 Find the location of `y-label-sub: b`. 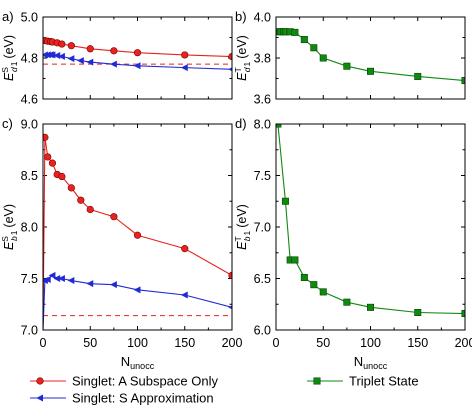

y-label-sub: b is located at coordinates (247, 238).